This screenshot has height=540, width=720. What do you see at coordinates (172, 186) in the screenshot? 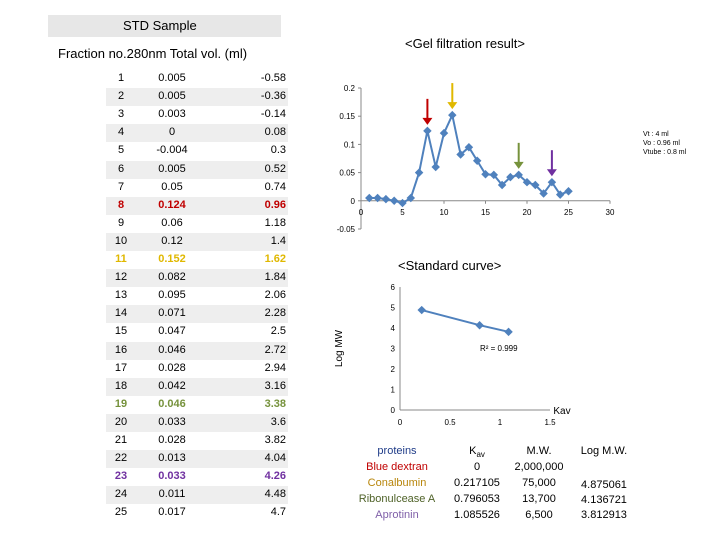
I see `absorbance-cell: 0.05` at bounding box center [172, 186].